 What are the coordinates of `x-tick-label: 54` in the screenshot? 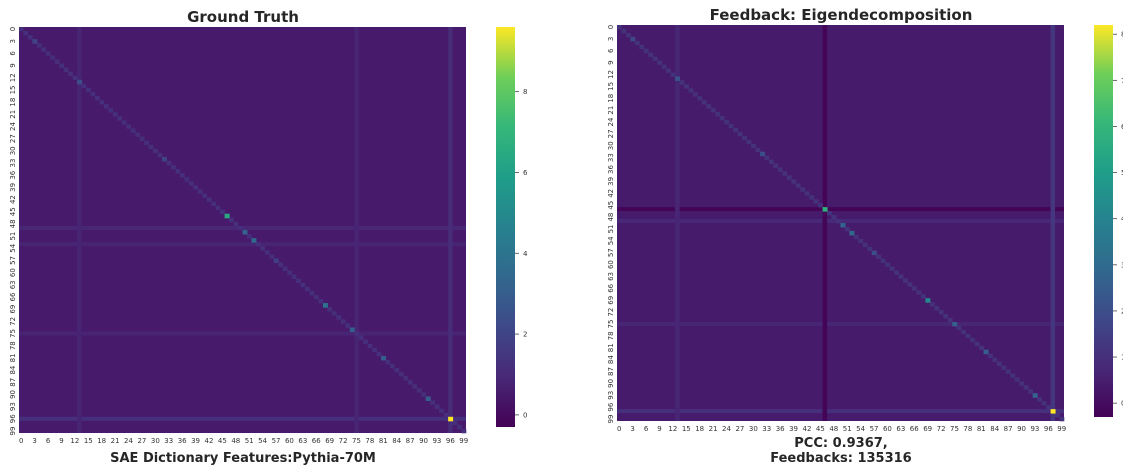 It's located at (262, 441).